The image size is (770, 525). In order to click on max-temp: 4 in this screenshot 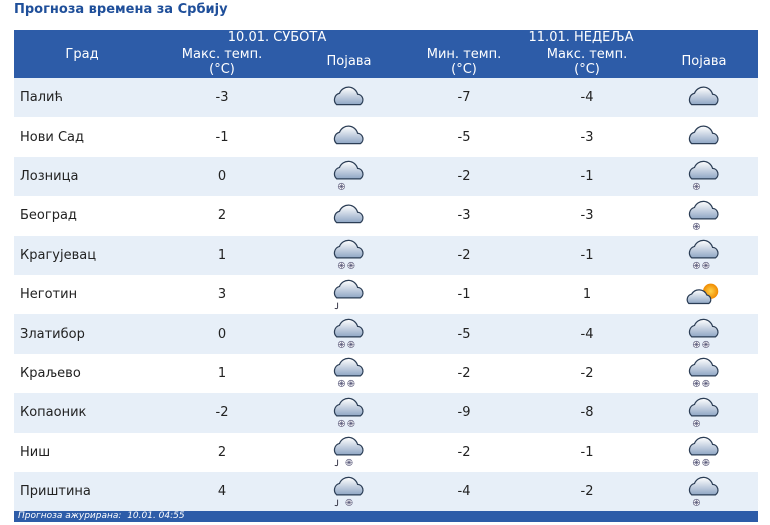, I will do `click(222, 491)`.